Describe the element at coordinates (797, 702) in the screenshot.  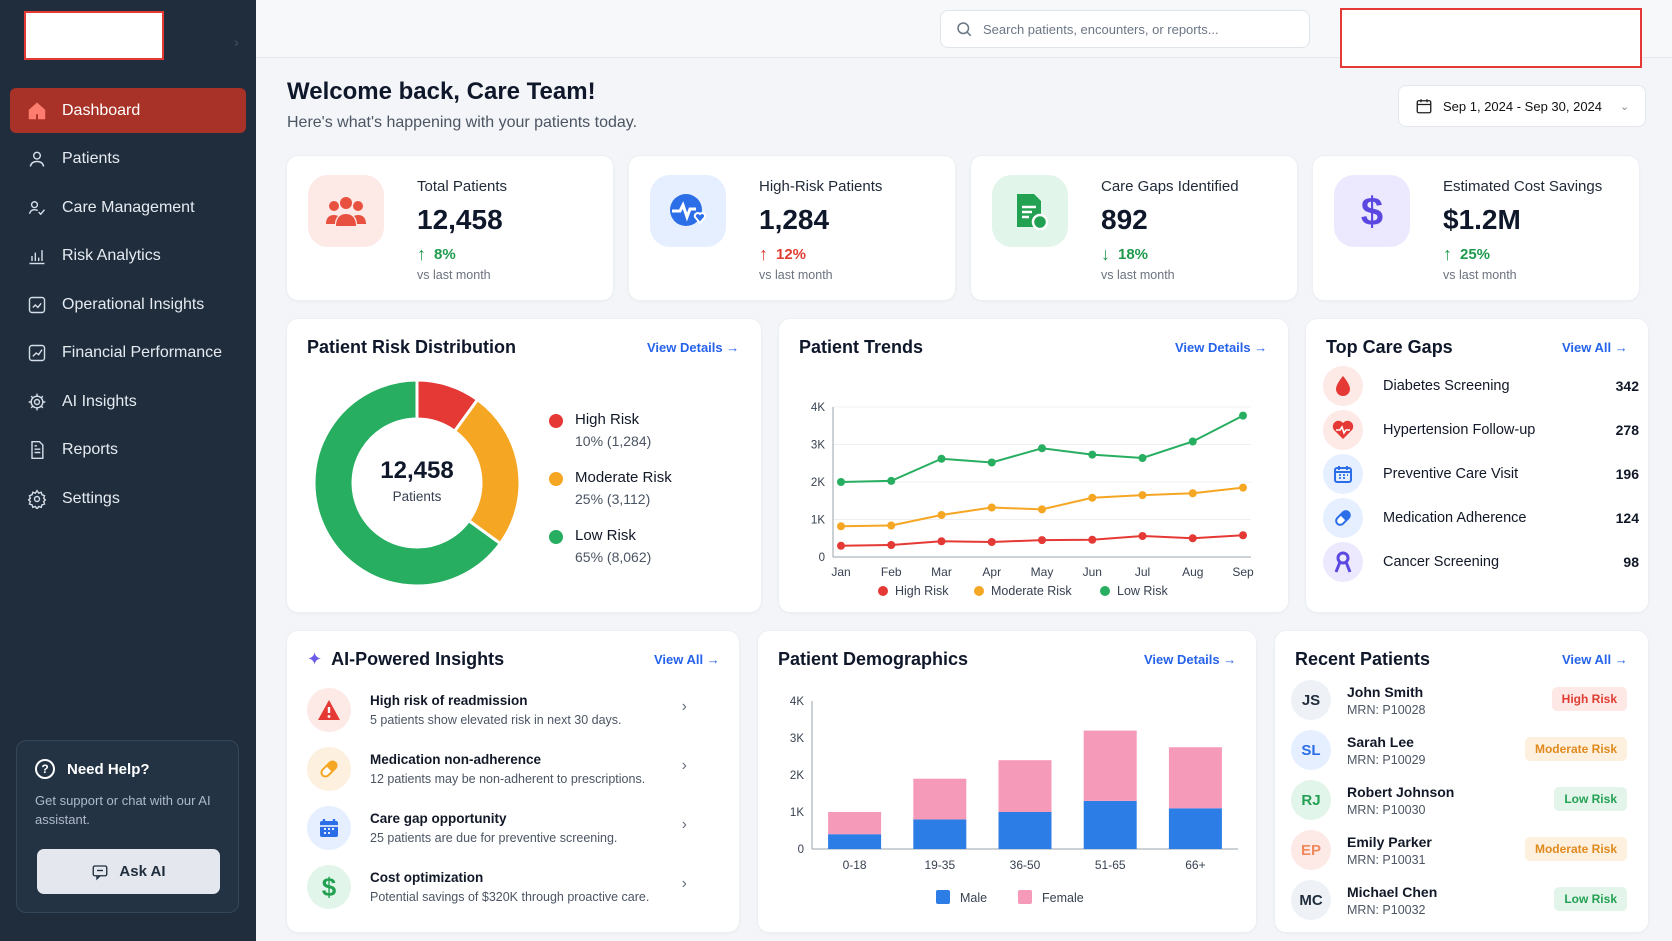
I see `y-tick-label: 4K` at that location.